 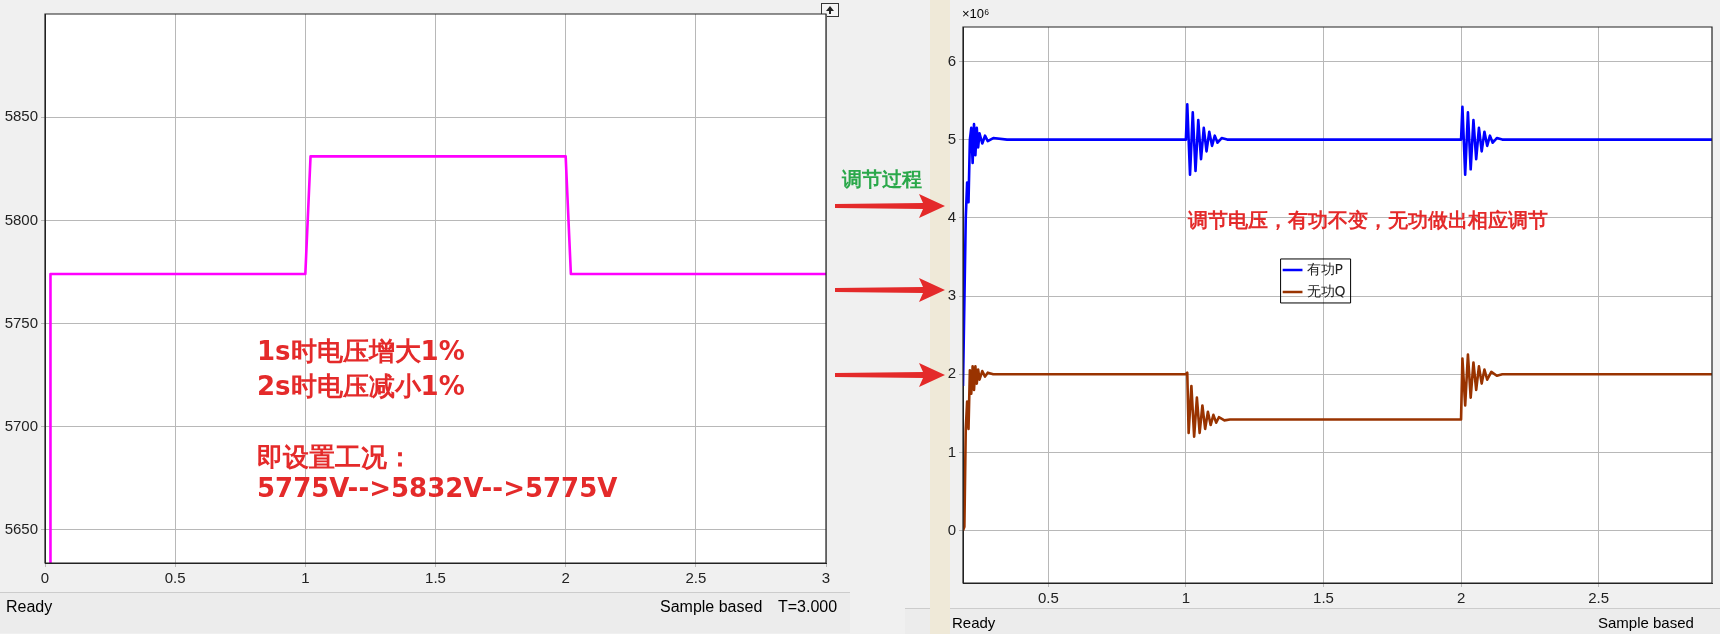 What do you see at coordinates (45, 578) in the screenshot?
I see `x-tick-label: 0` at bounding box center [45, 578].